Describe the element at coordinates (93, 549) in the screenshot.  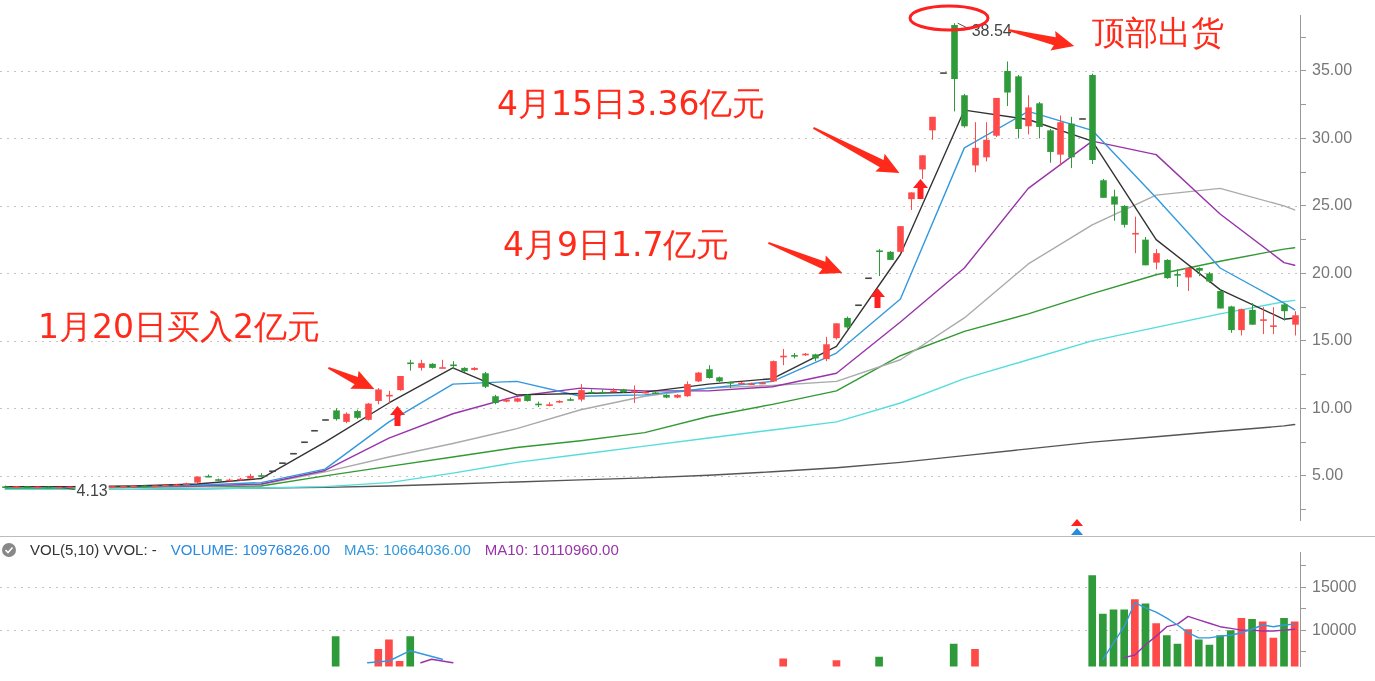
I see `chart-title: VOL(5,10) VVOL: -` at that location.